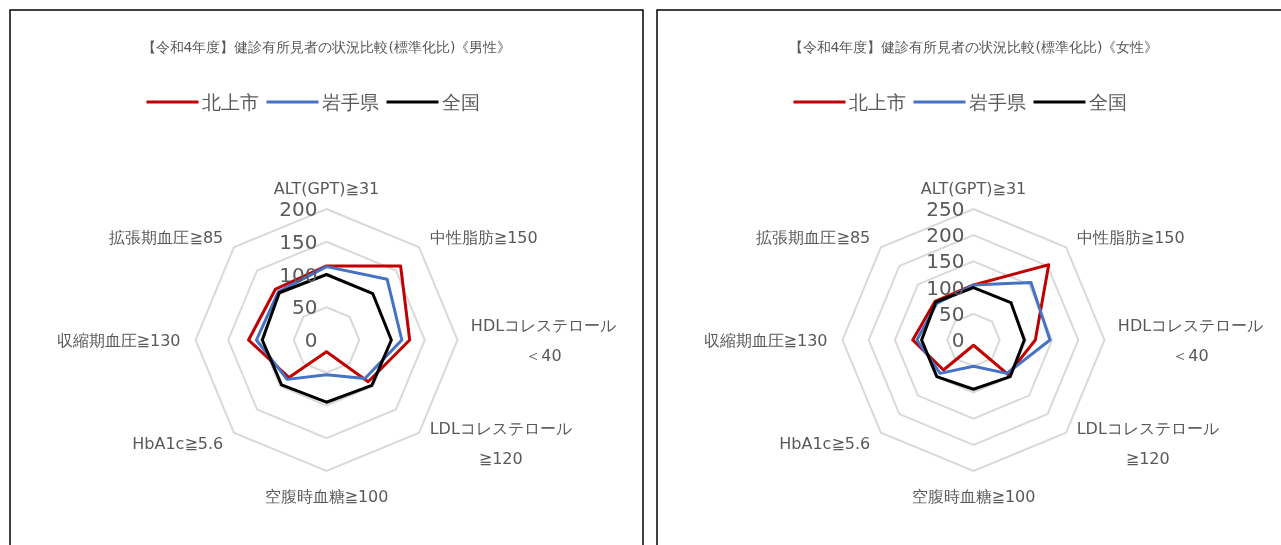  What do you see at coordinates (945, 209) in the screenshot?
I see `y-tick-label: 250` at bounding box center [945, 209].